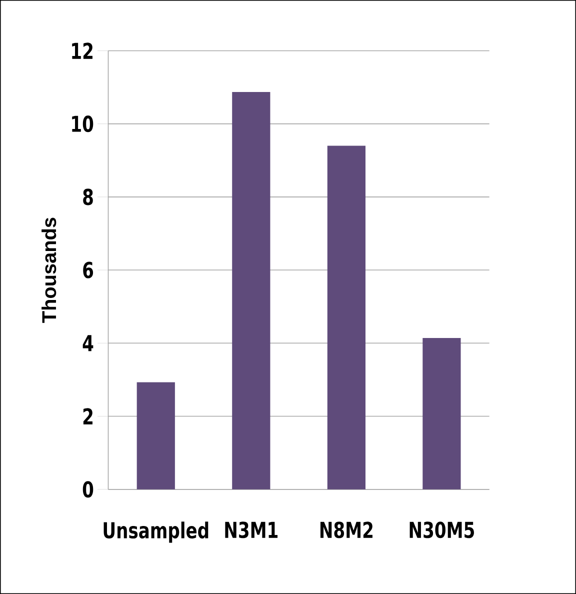 The image size is (576, 594). I want to click on y-tick-label: 8, so click(88, 197).